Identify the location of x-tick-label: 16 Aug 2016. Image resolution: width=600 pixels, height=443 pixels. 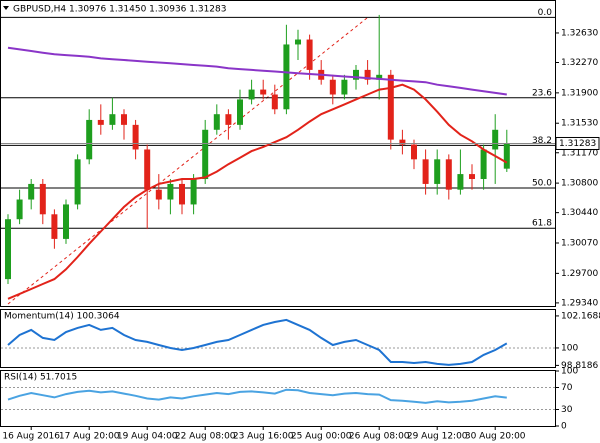
(31, 437).